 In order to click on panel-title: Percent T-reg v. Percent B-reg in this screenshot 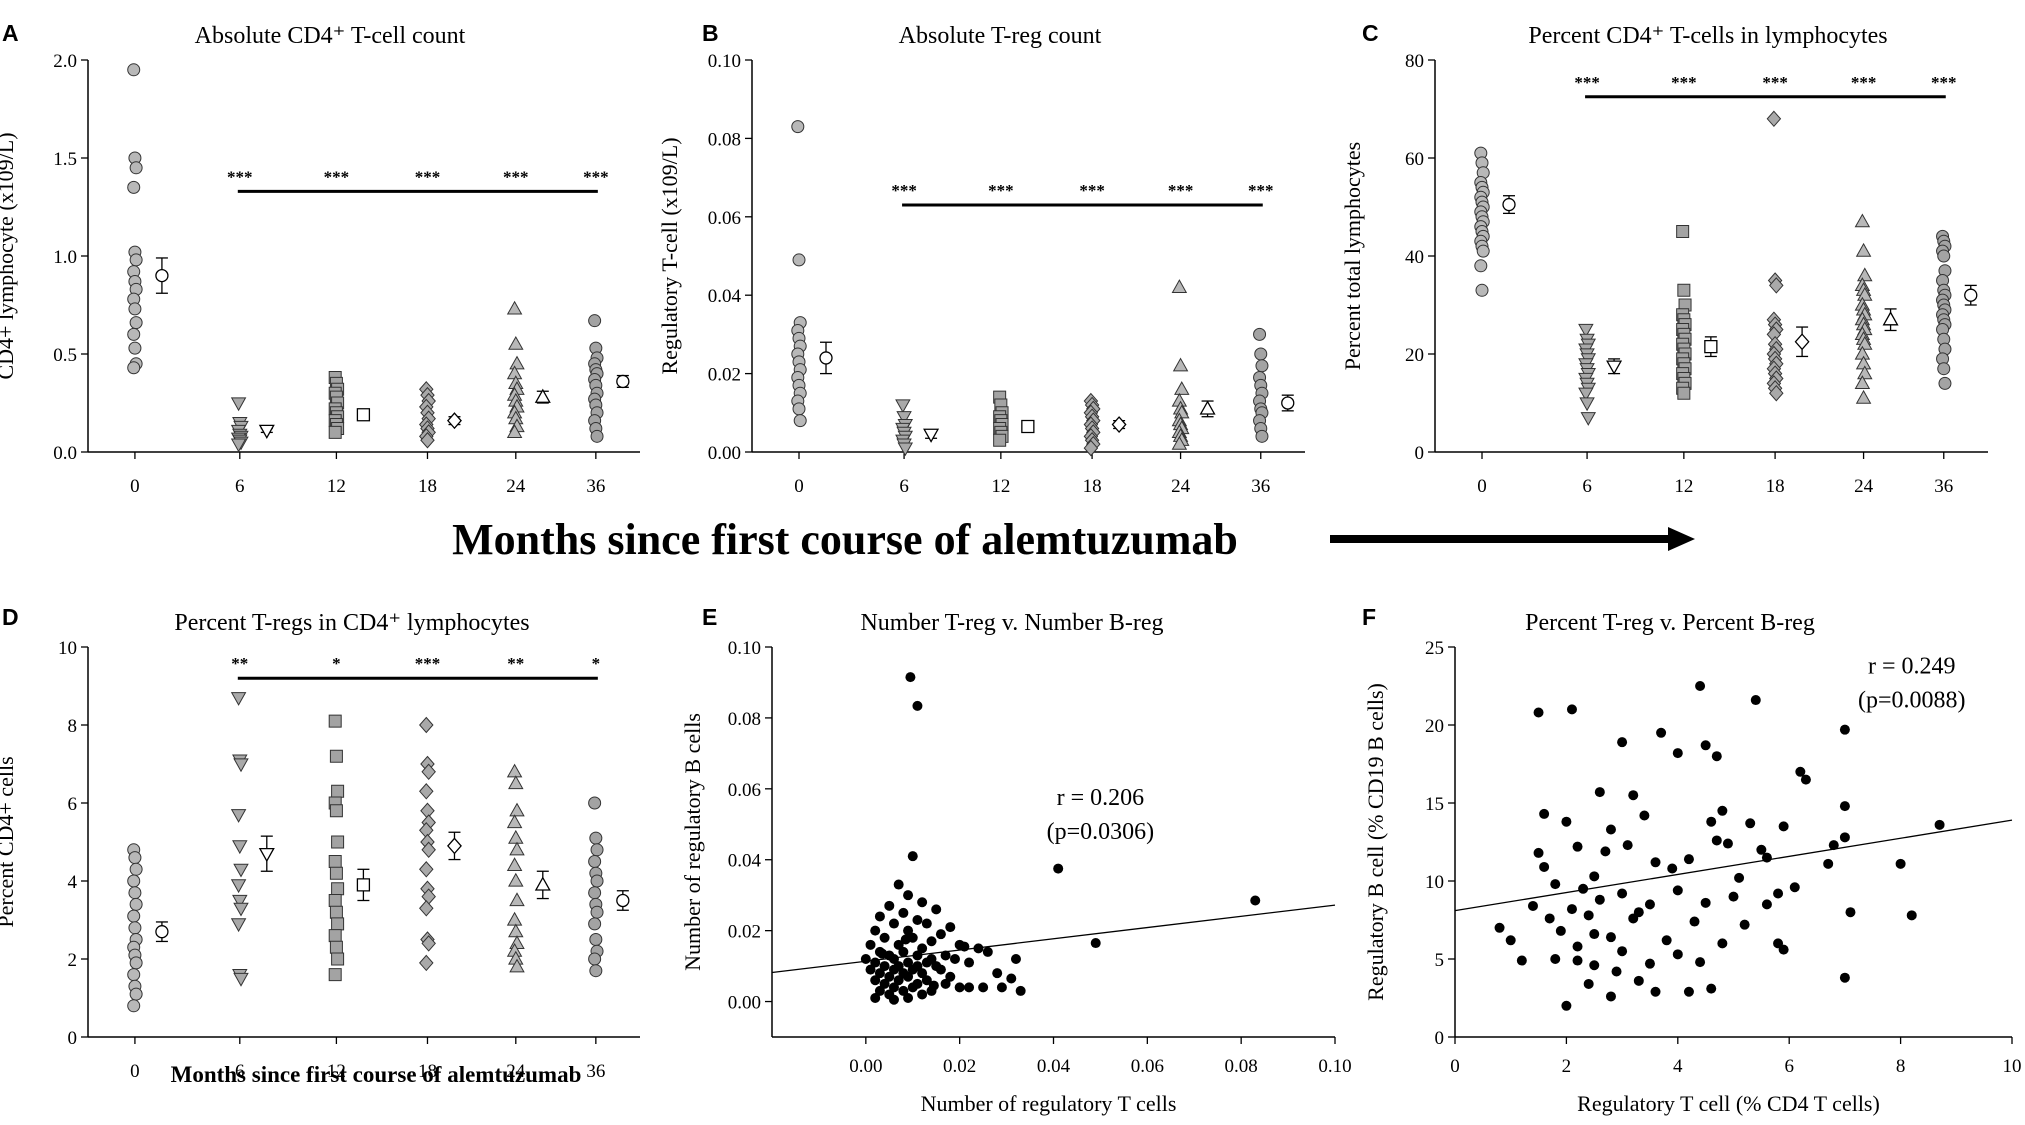, I will do `click(1670, 623)`.